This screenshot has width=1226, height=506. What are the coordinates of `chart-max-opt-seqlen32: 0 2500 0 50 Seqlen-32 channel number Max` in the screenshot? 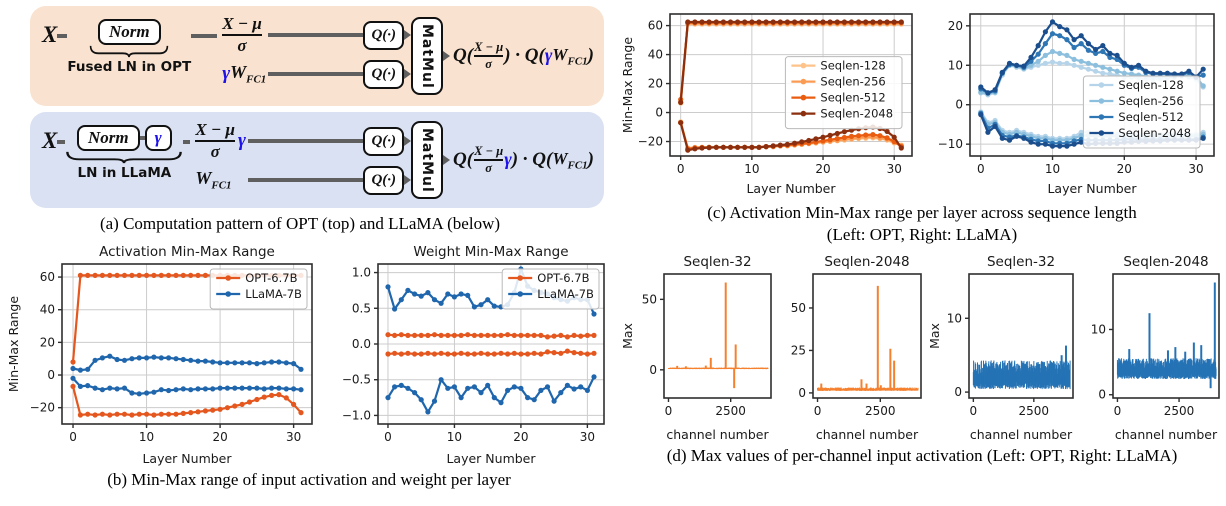 It's located at (696, 348).